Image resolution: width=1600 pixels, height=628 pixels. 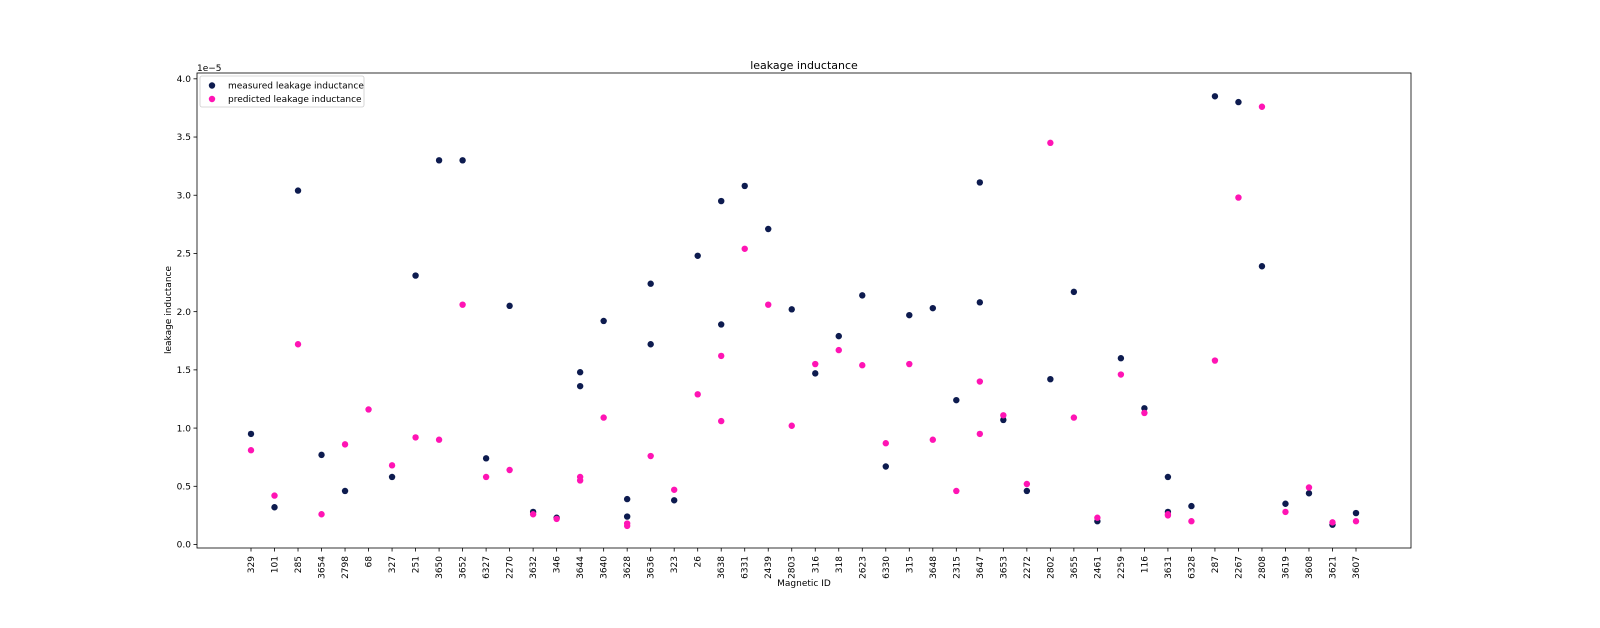 What do you see at coordinates (1145, 564) in the screenshot?
I see `x-tick-label: 116` at bounding box center [1145, 564].